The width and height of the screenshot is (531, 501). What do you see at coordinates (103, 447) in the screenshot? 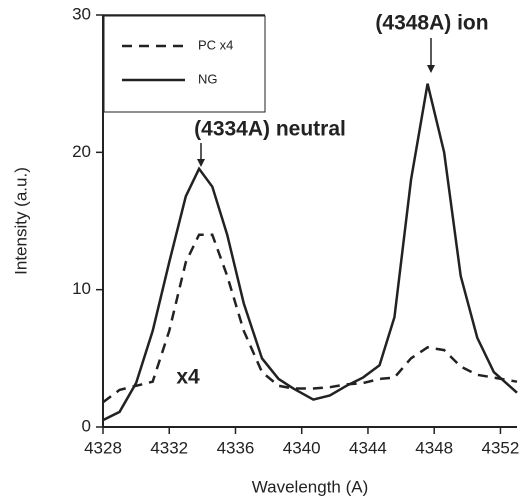
I see `x-tick-label: 4328` at bounding box center [103, 447].